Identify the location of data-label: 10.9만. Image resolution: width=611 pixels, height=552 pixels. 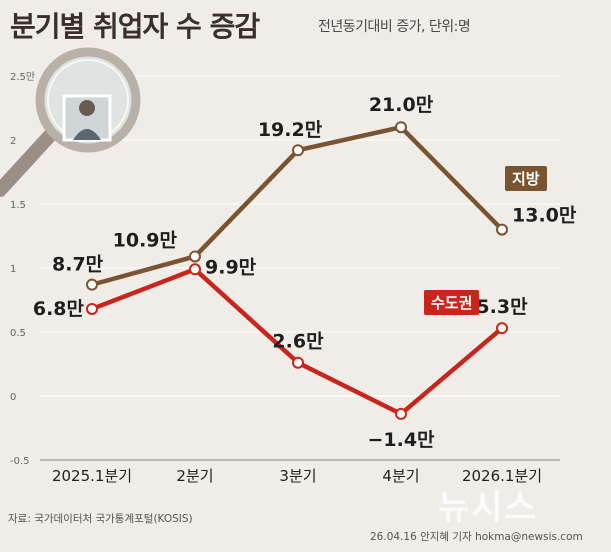
(145, 240).